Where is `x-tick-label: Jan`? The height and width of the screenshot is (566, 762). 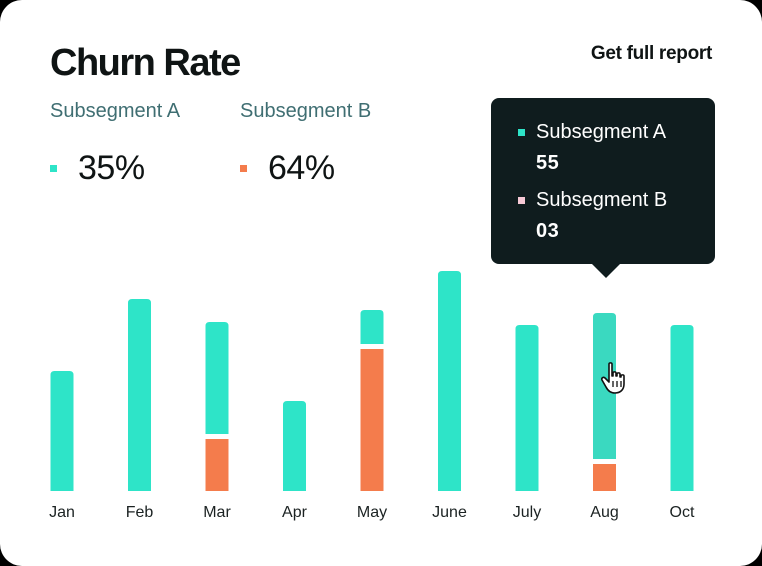
x-tick-label: Jan is located at coordinates (62, 512).